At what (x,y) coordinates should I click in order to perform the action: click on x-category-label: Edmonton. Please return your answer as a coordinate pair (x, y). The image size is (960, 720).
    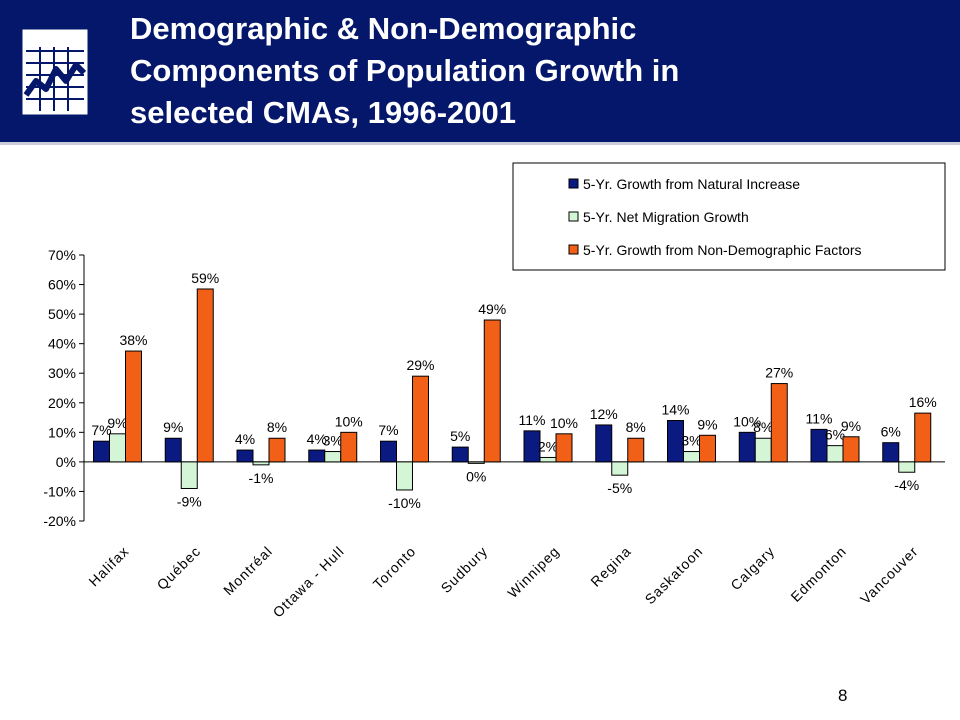
    Looking at the image, I should click on (818, 574).